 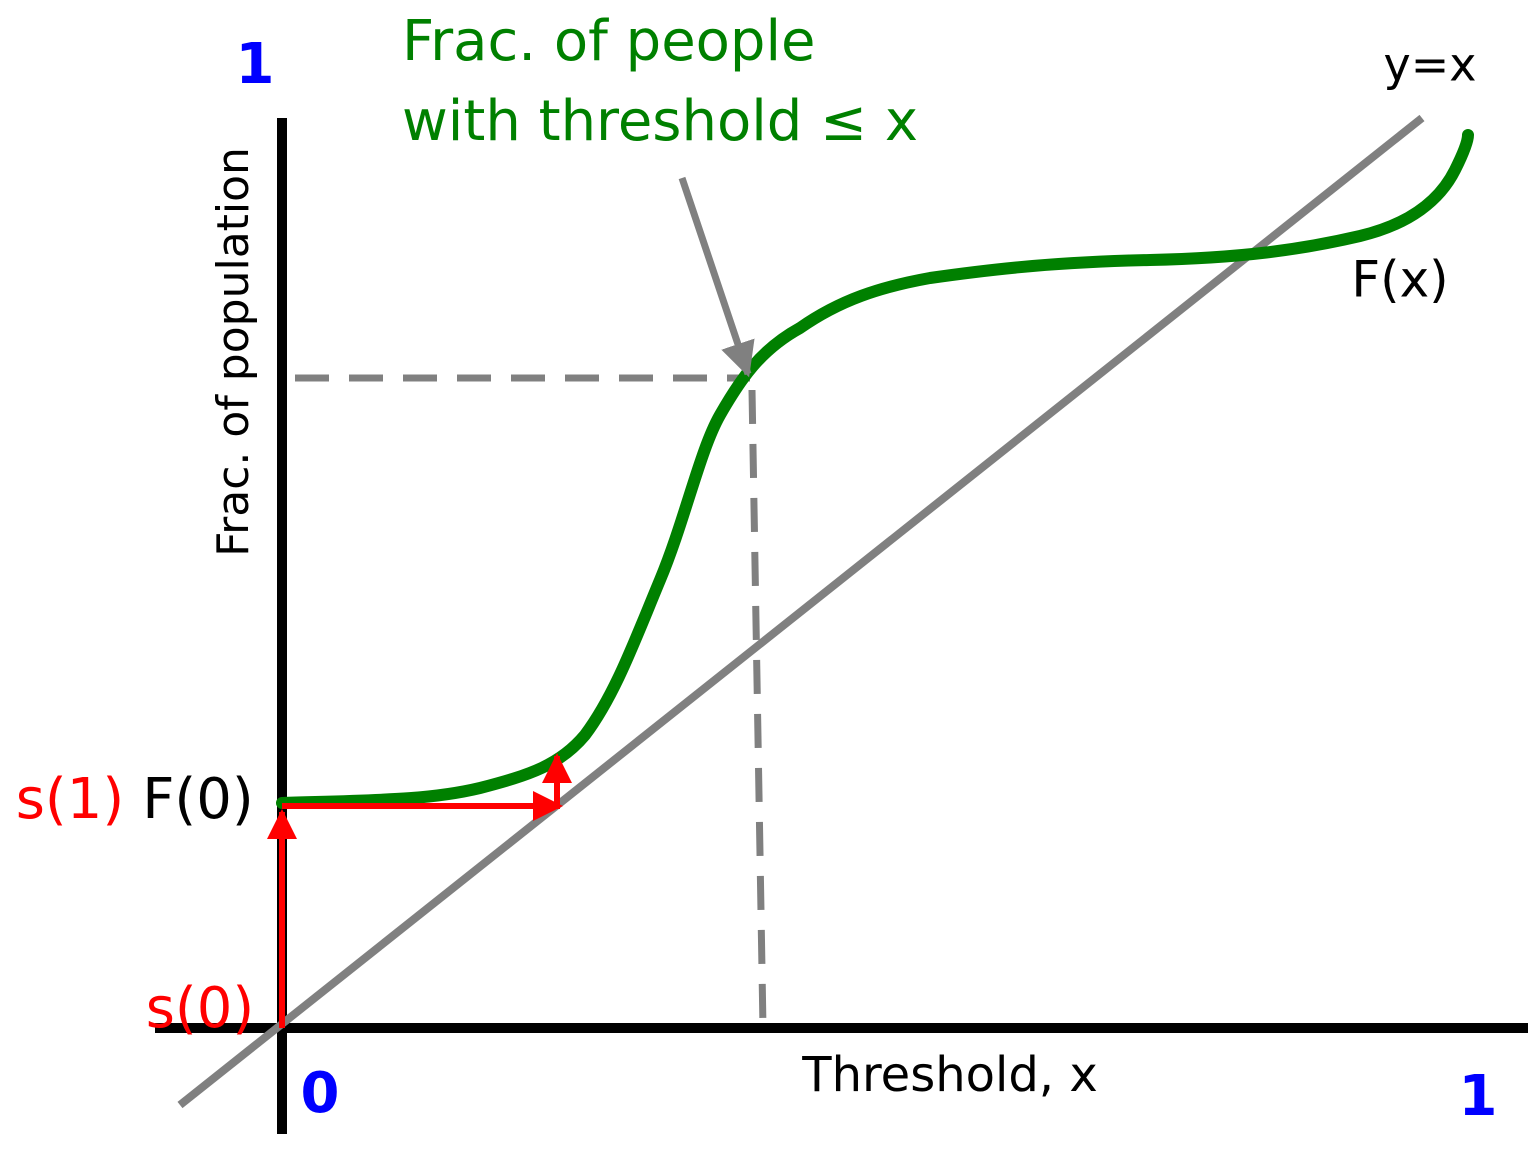 What do you see at coordinates (949, 1075) in the screenshot?
I see `x-axis-label: Threshold, x` at bounding box center [949, 1075].